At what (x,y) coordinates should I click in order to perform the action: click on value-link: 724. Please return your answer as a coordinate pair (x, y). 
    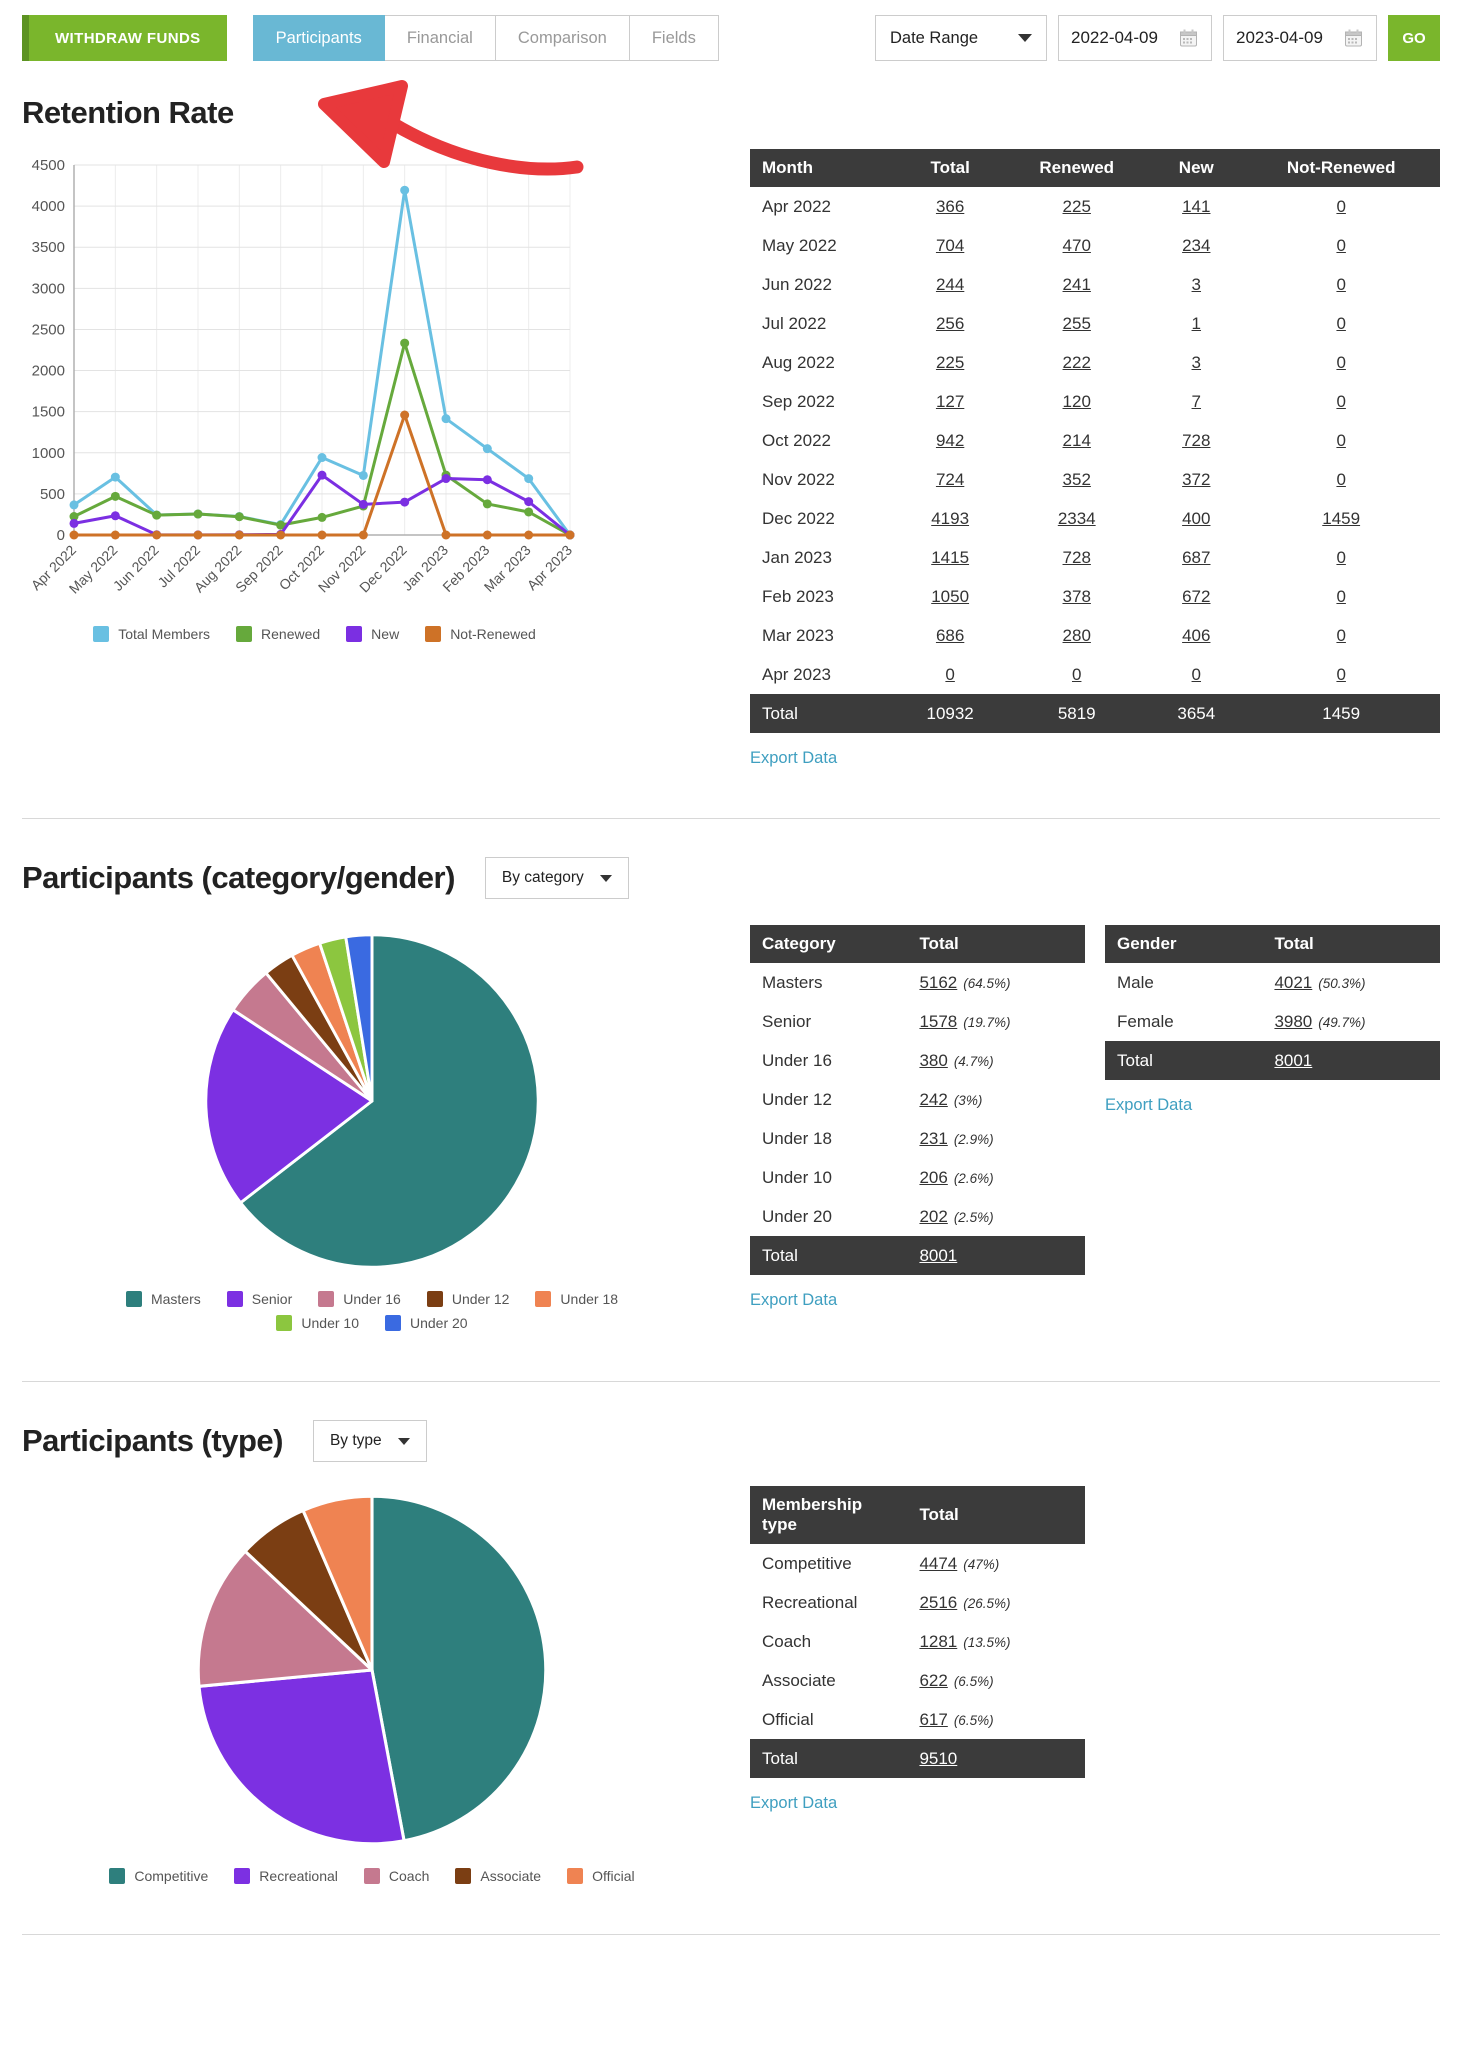
    Looking at the image, I should click on (950, 479).